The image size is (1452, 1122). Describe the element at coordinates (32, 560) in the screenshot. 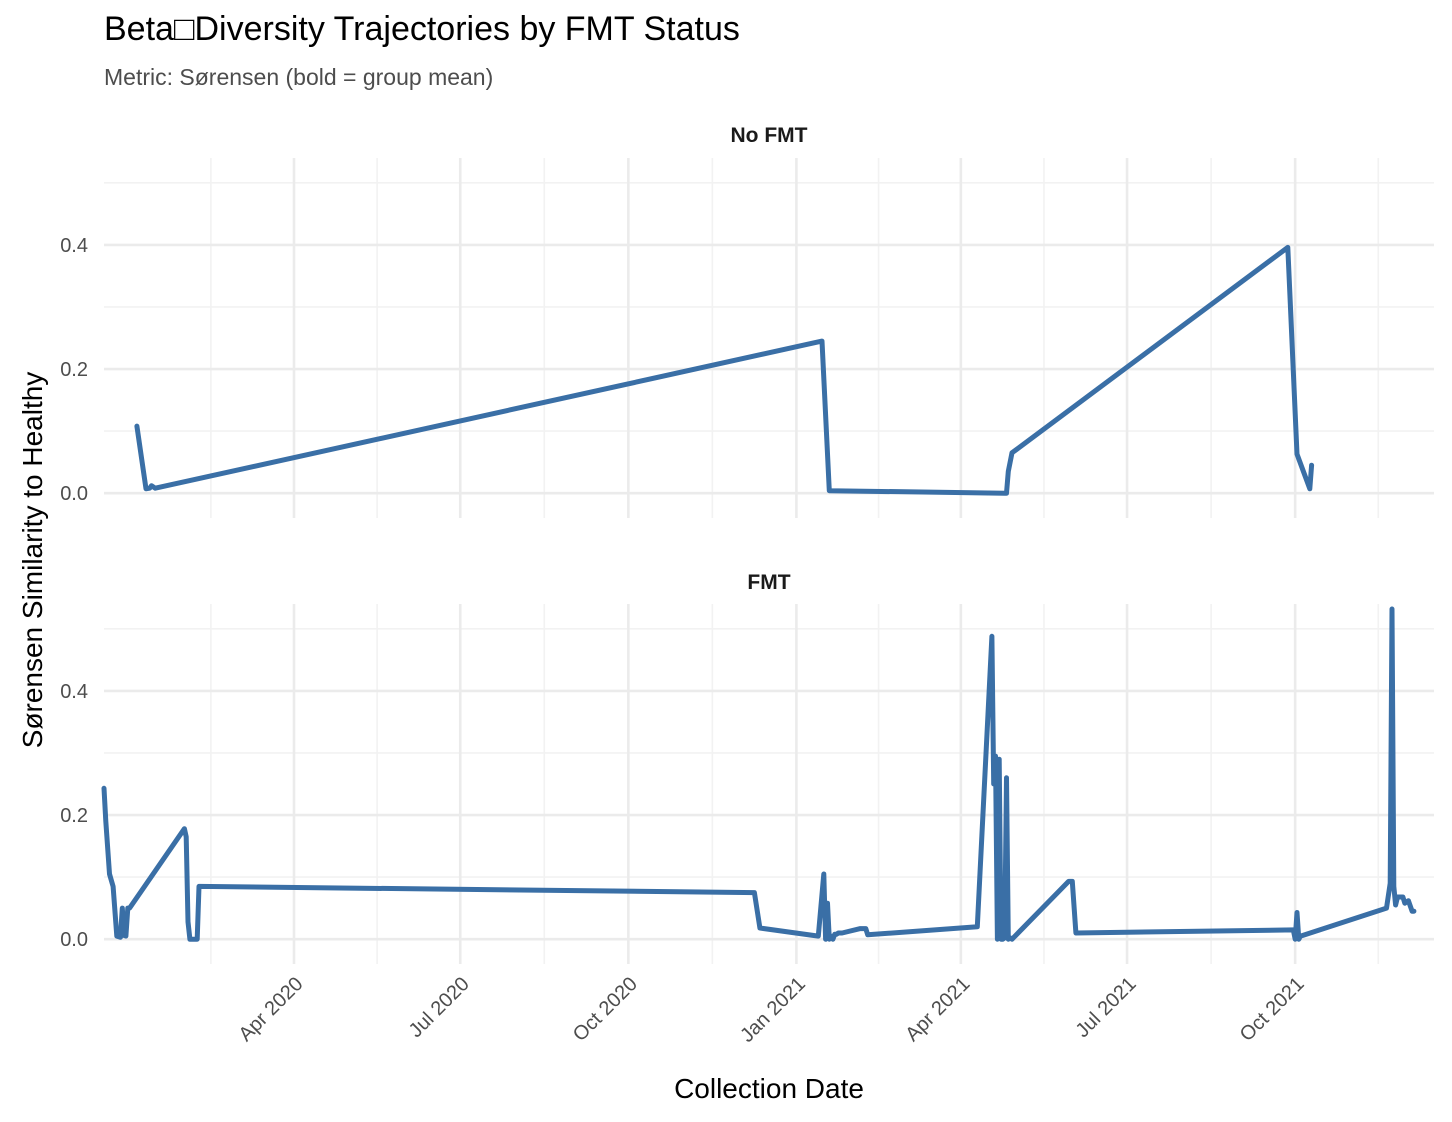

I see `y-axis-title: Sørensen Similarity to Healthy` at that location.